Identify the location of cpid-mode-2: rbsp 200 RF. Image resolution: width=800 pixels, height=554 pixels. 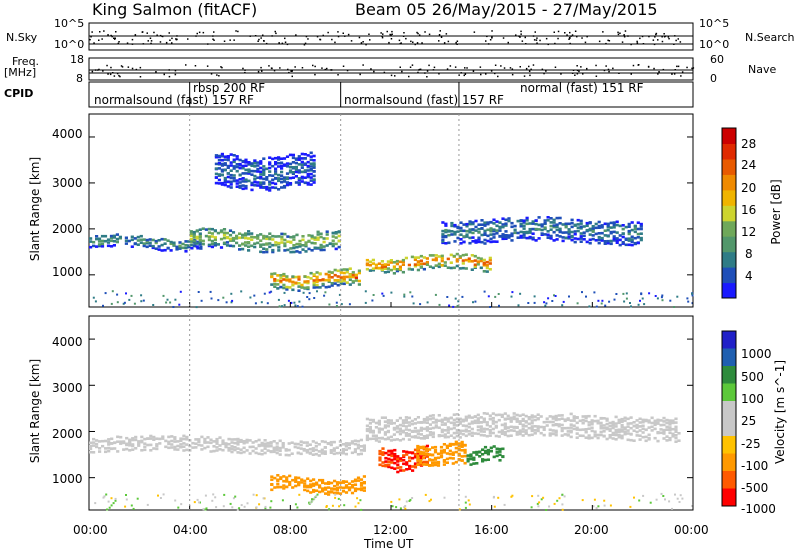
(229, 88).